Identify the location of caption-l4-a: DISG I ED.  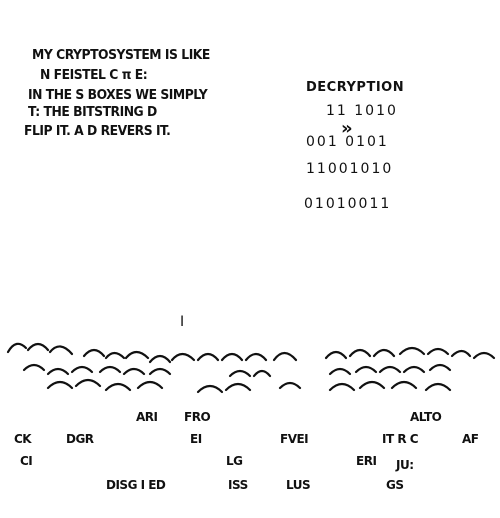
(136, 485).